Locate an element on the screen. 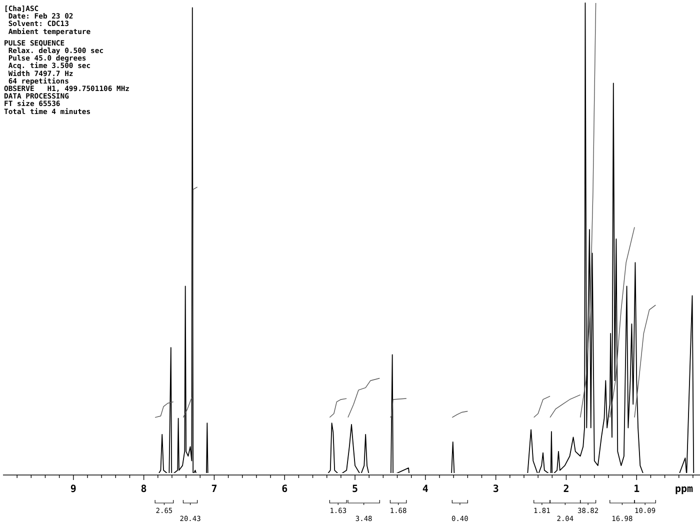 Image resolution: width=700 pixels, height=525 pixels. x-tick-label: 8 is located at coordinates (143, 489).